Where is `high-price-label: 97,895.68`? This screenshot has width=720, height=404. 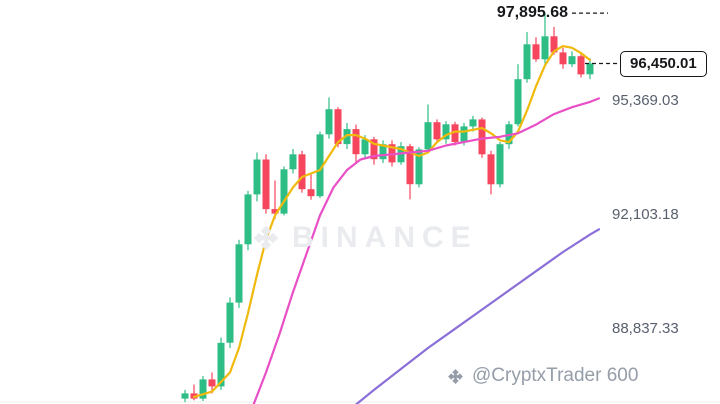
high-price-label: 97,895.68 is located at coordinates (532, 13).